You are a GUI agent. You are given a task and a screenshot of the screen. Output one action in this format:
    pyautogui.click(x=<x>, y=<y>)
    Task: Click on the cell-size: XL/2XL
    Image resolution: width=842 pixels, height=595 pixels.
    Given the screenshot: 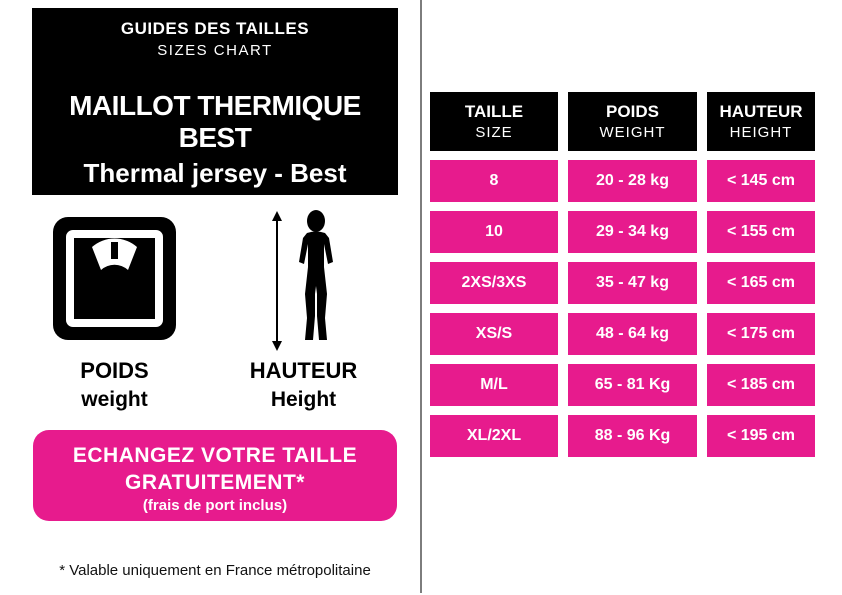 What is the action you would take?
    pyautogui.click(x=494, y=436)
    